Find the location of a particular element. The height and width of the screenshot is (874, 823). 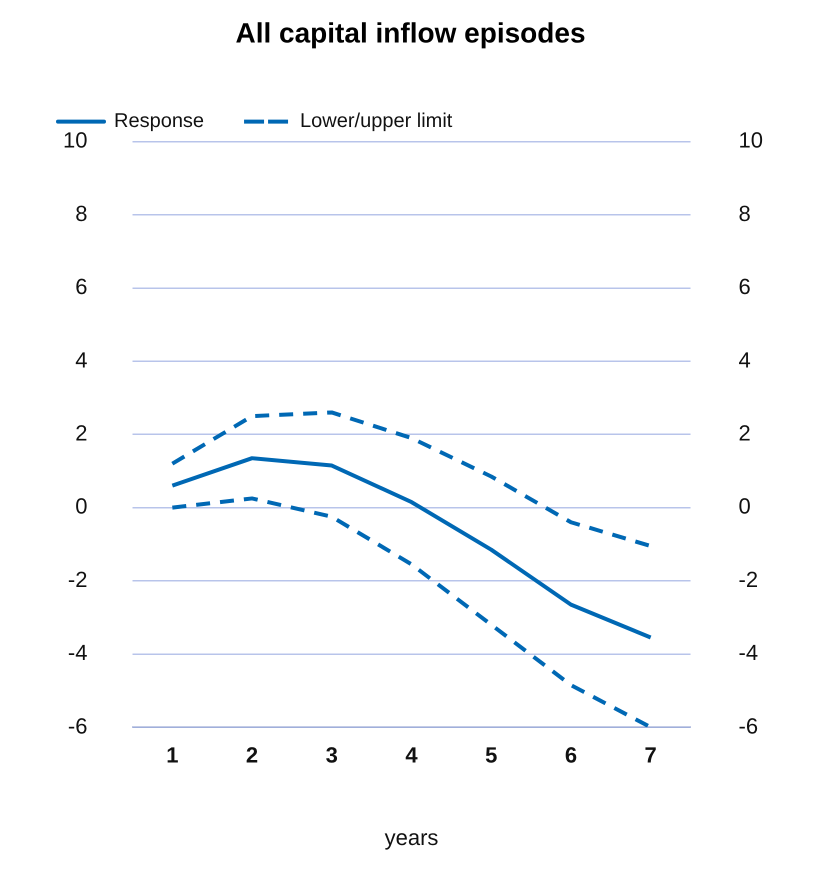

y2-tick-label: -6 is located at coordinates (748, 725).